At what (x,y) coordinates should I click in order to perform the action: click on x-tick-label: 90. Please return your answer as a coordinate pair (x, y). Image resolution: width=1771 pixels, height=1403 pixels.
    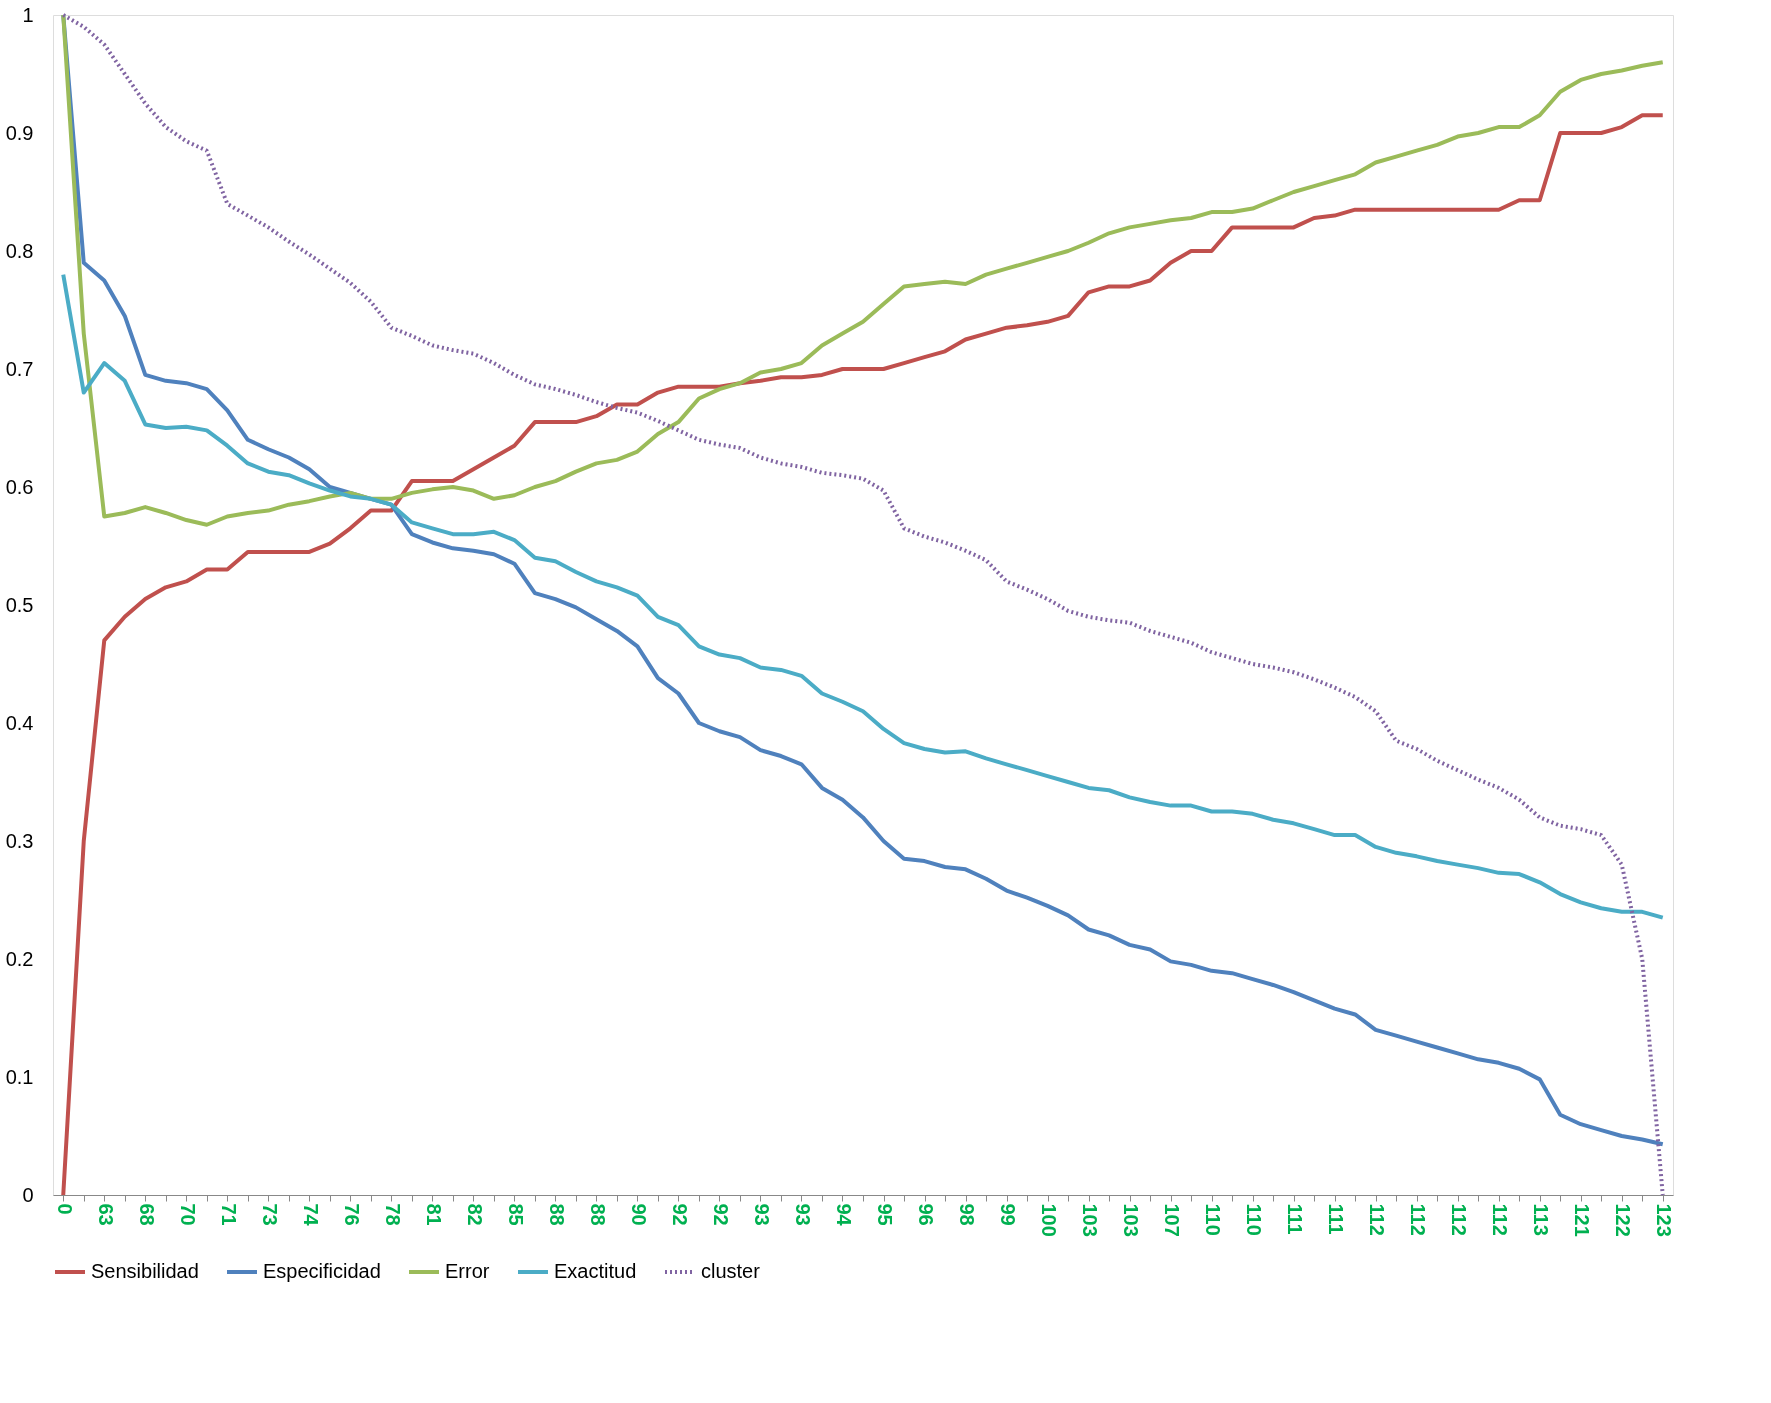
    Looking at the image, I should click on (638, 1214).